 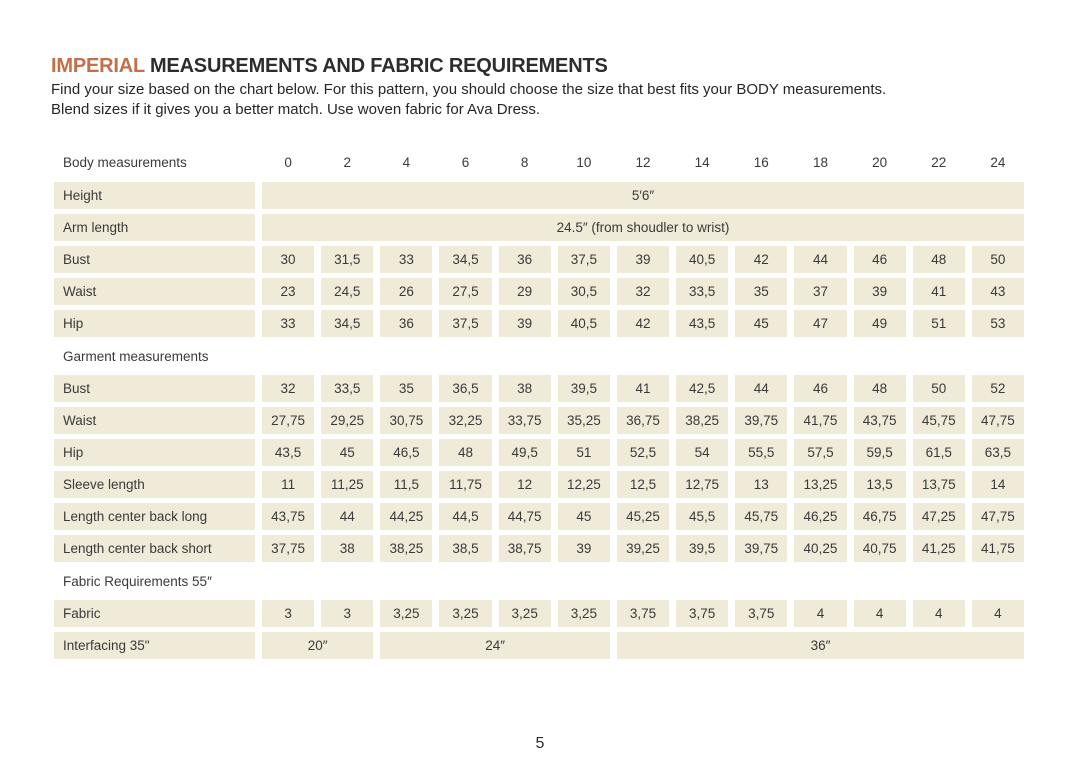 I want to click on table-cell: 3, so click(x=347, y=613).